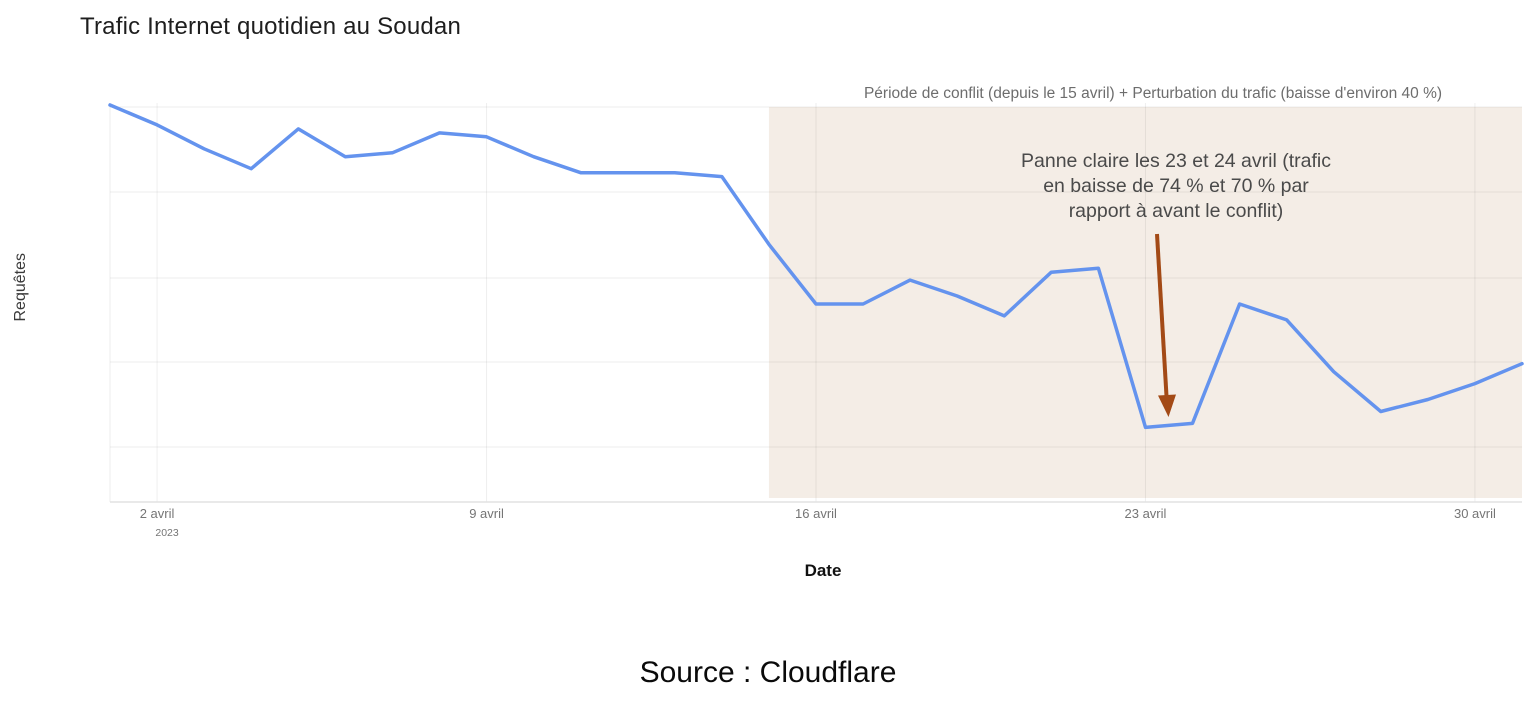 This screenshot has height=708, width=1536. Describe the element at coordinates (167, 533) in the screenshot. I see `year-label: 2023` at that location.